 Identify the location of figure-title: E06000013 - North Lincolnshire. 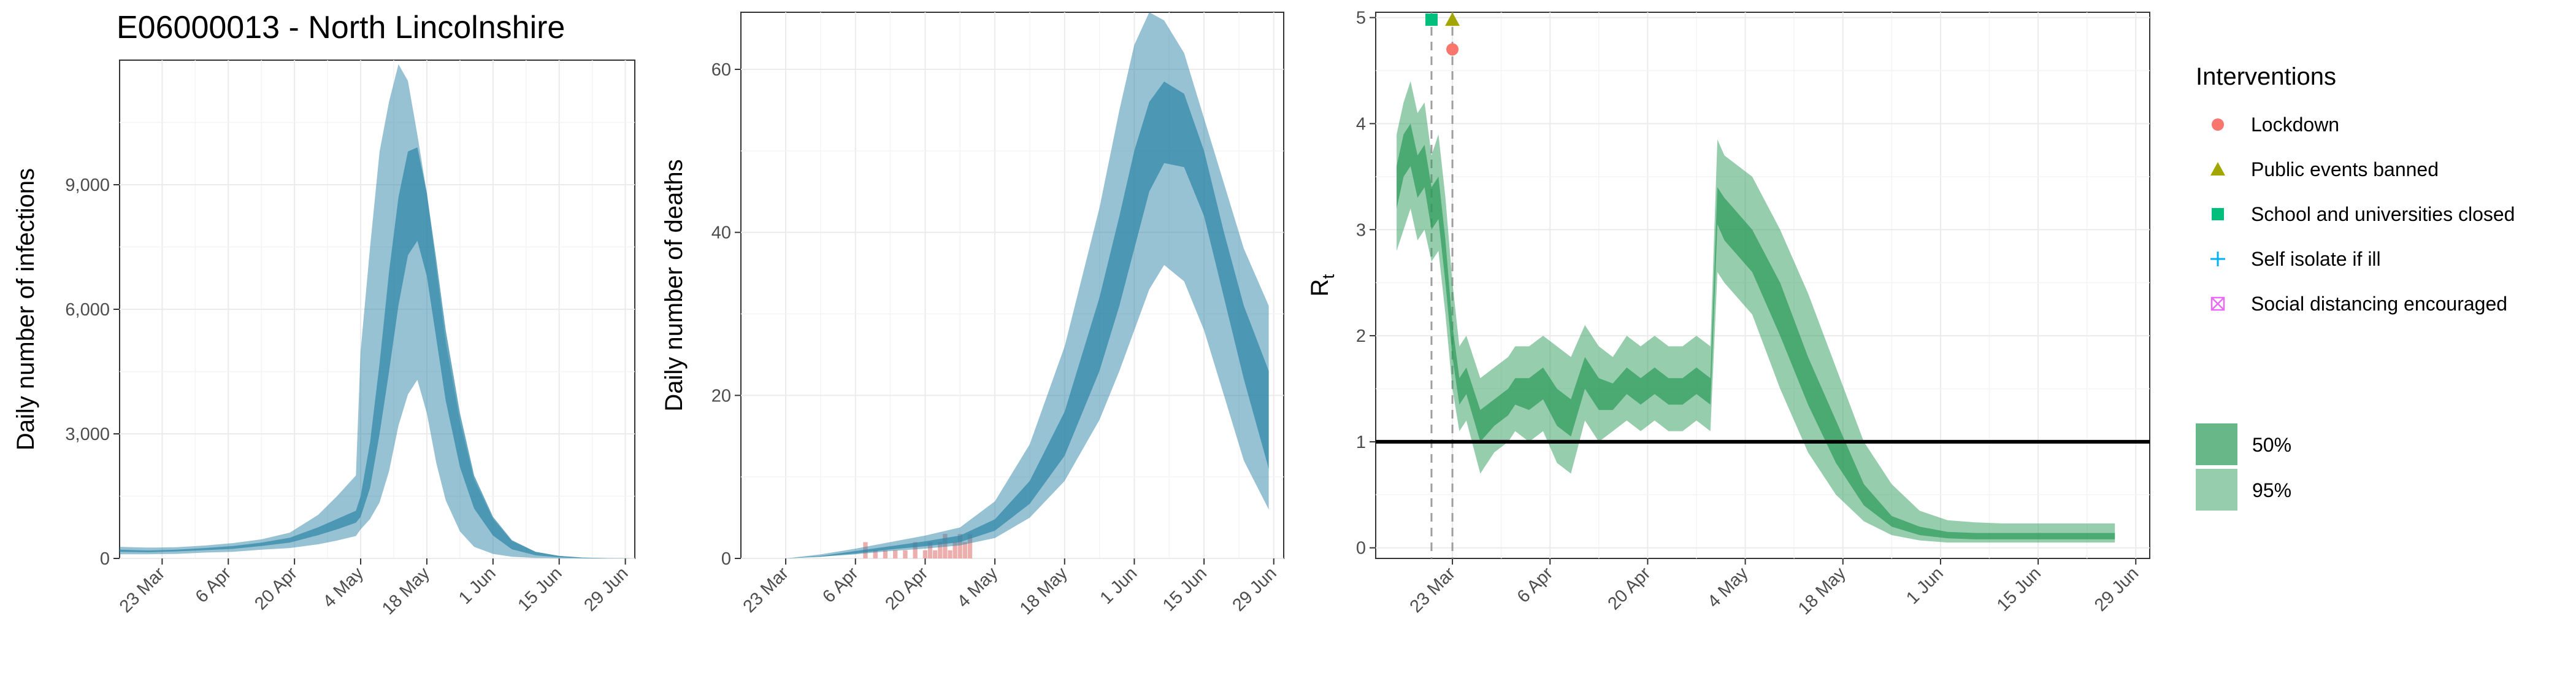
(341, 27).